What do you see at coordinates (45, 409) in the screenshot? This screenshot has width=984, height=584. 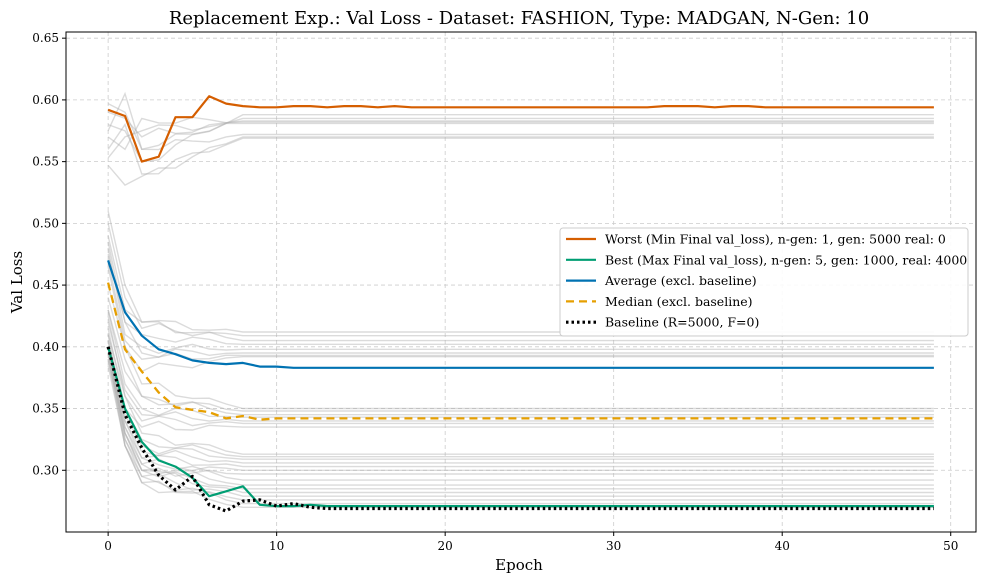 I see `y-tick-label: 0.35` at bounding box center [45, 409].